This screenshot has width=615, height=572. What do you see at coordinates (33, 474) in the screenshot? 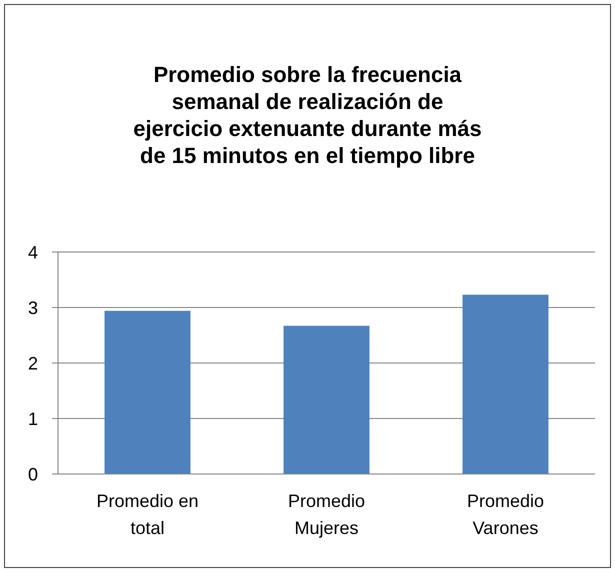
I see `y-tick-label: 0` at bounding box center [33, 474].